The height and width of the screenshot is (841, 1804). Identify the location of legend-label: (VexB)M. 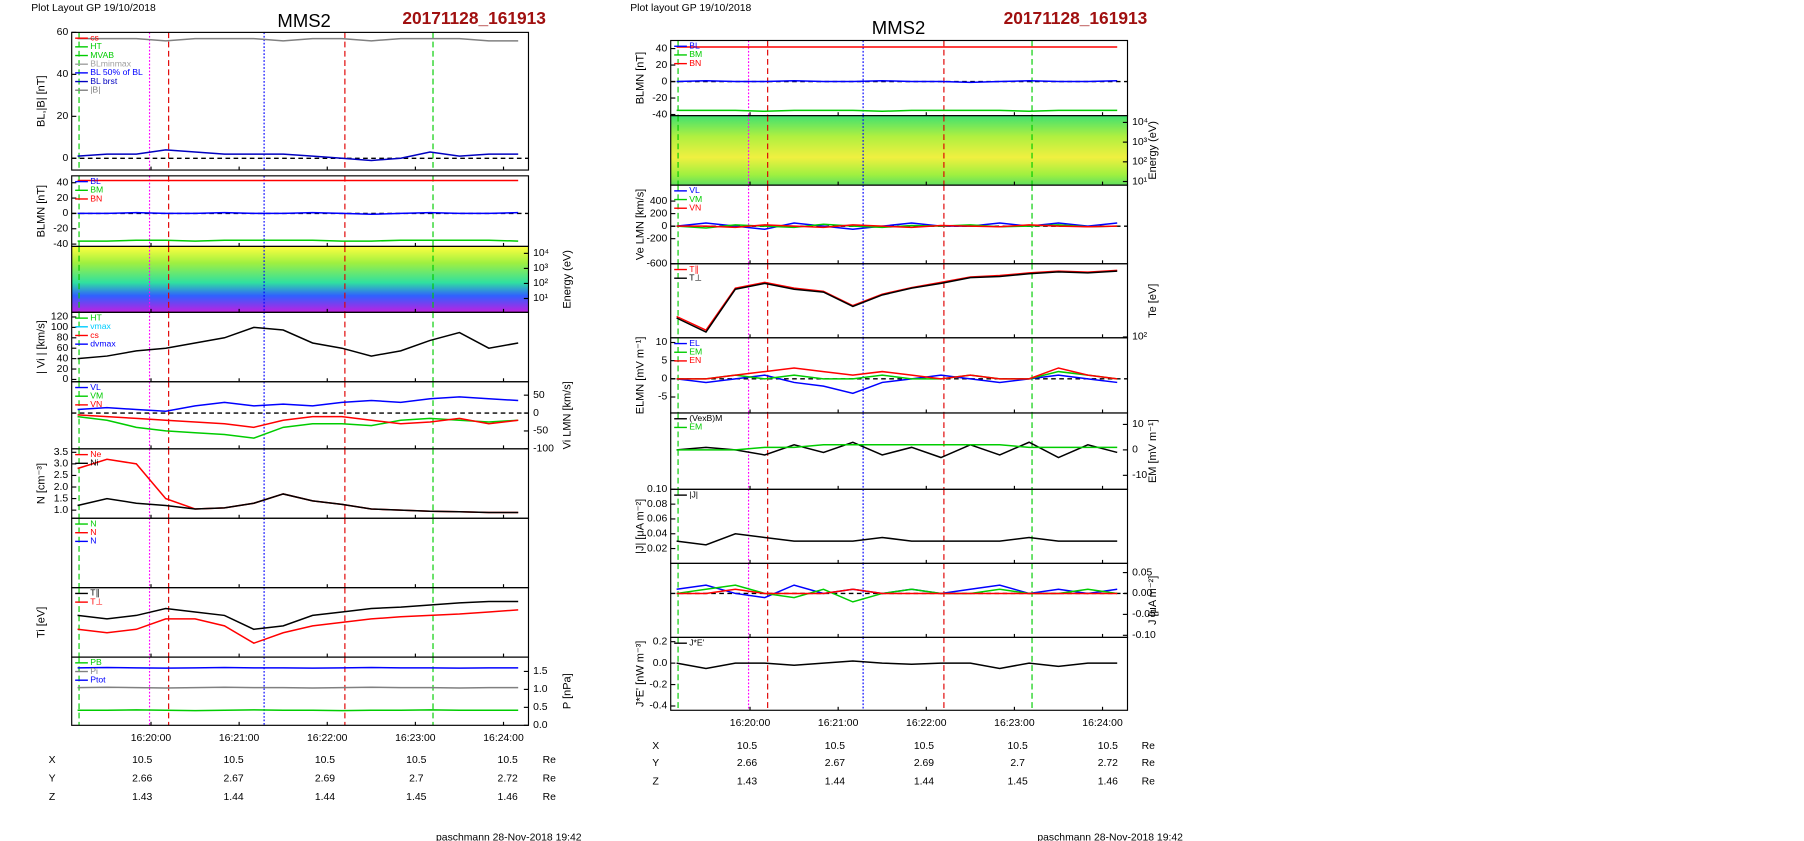
(705, 418).